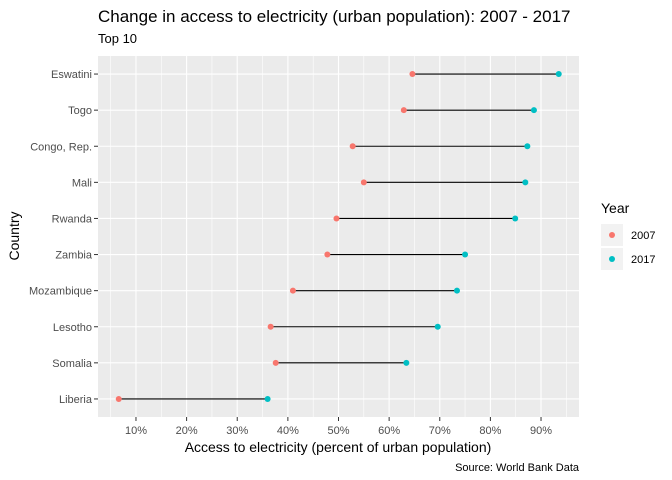 This screenshot has width=672, height=480. I want to click on x-axis-tick-labels: 10% 20% 30% 40% 50% 60% 70% 80% 90%, so click(338, 427).